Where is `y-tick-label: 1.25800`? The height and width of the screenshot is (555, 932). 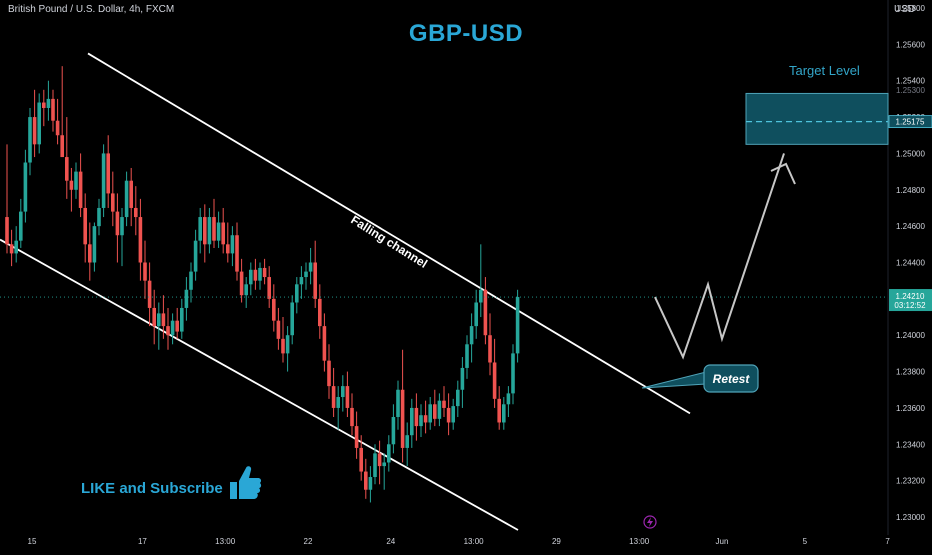 y-tick-label: 1.25800 is located at coordinates (910, 8).